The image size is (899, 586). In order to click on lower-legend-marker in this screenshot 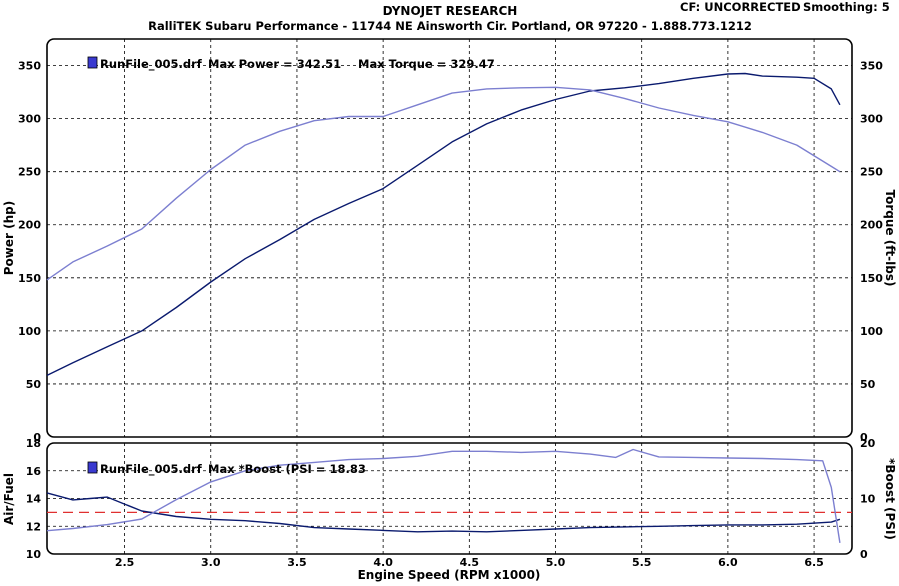, I will do `click(92, 467)`.